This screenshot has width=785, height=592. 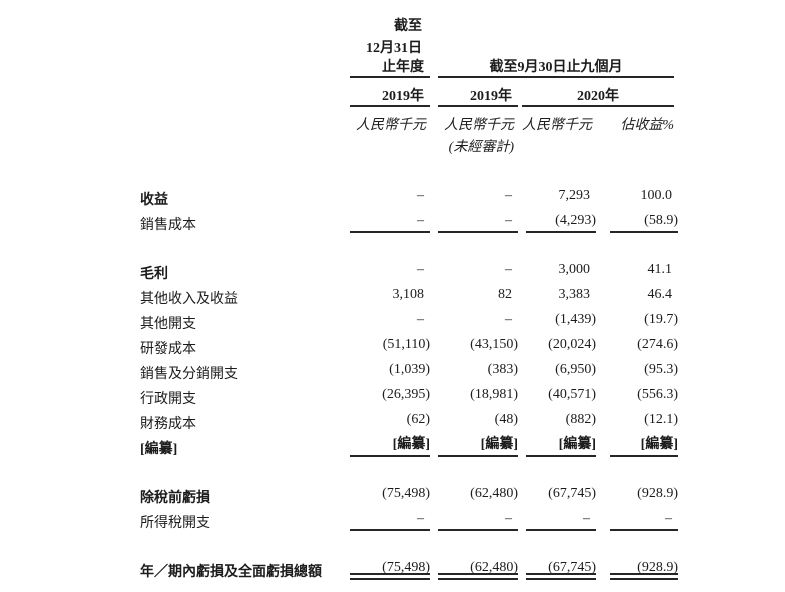 What do you see at coordinates (557, 195) in the screenshot?
I see `cell-value: 7,293` at bounding box center [557, 195].